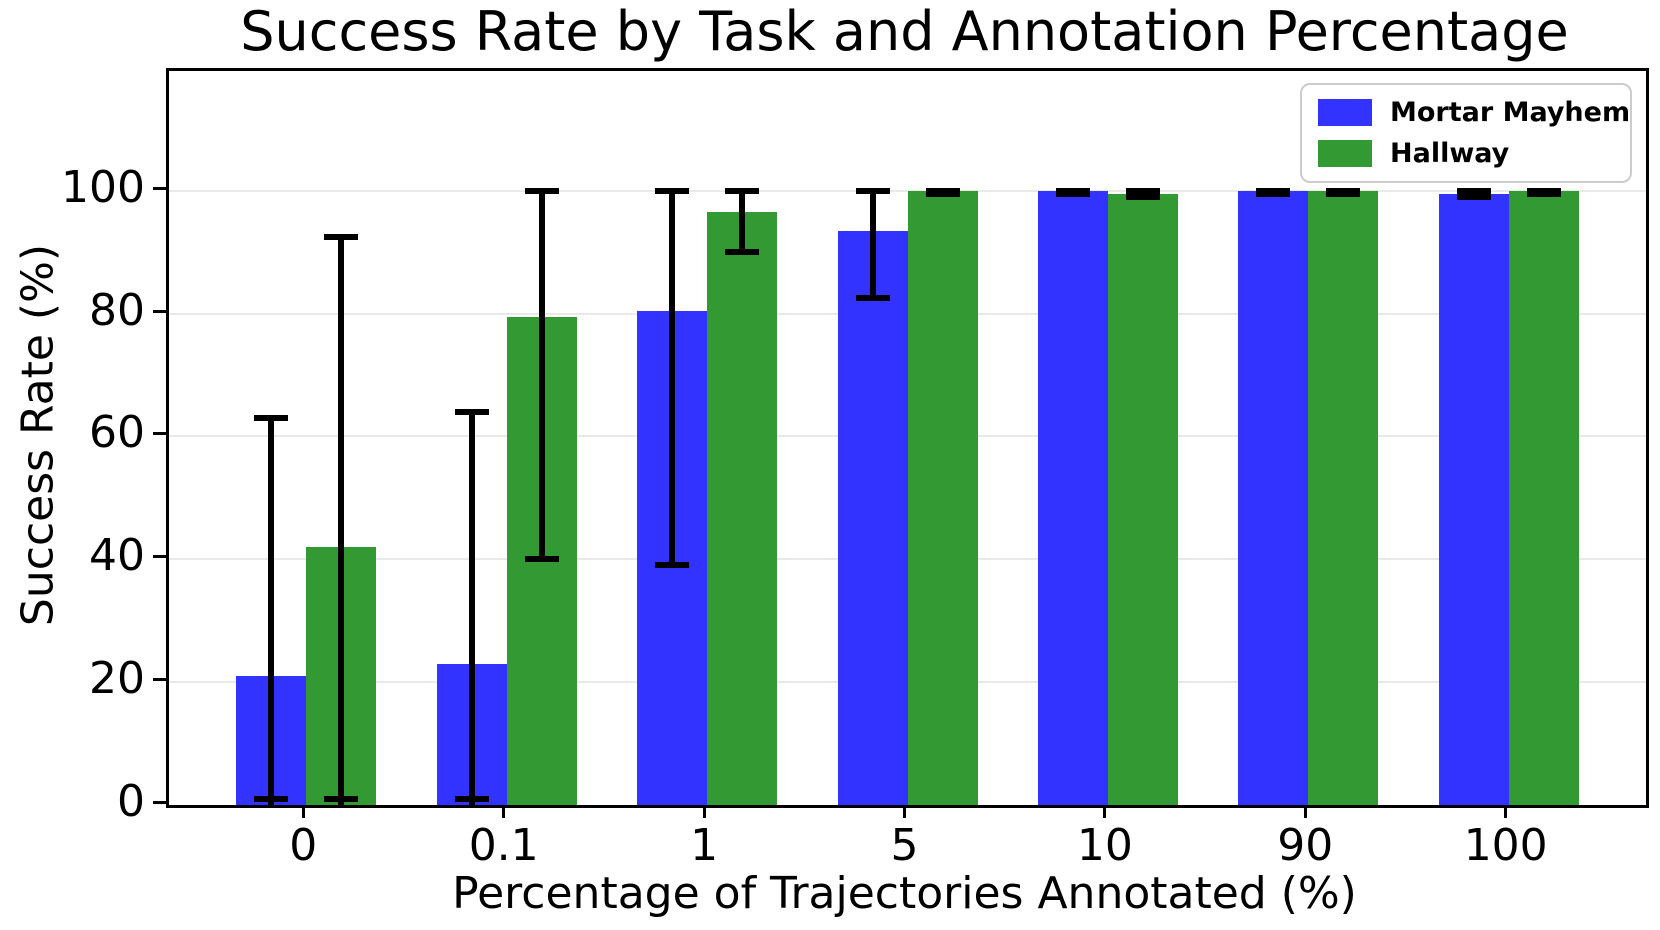  Describe the element at coordinates (503, 845) in the screenshot. I see `x-tick-label: 0.1` at that location.